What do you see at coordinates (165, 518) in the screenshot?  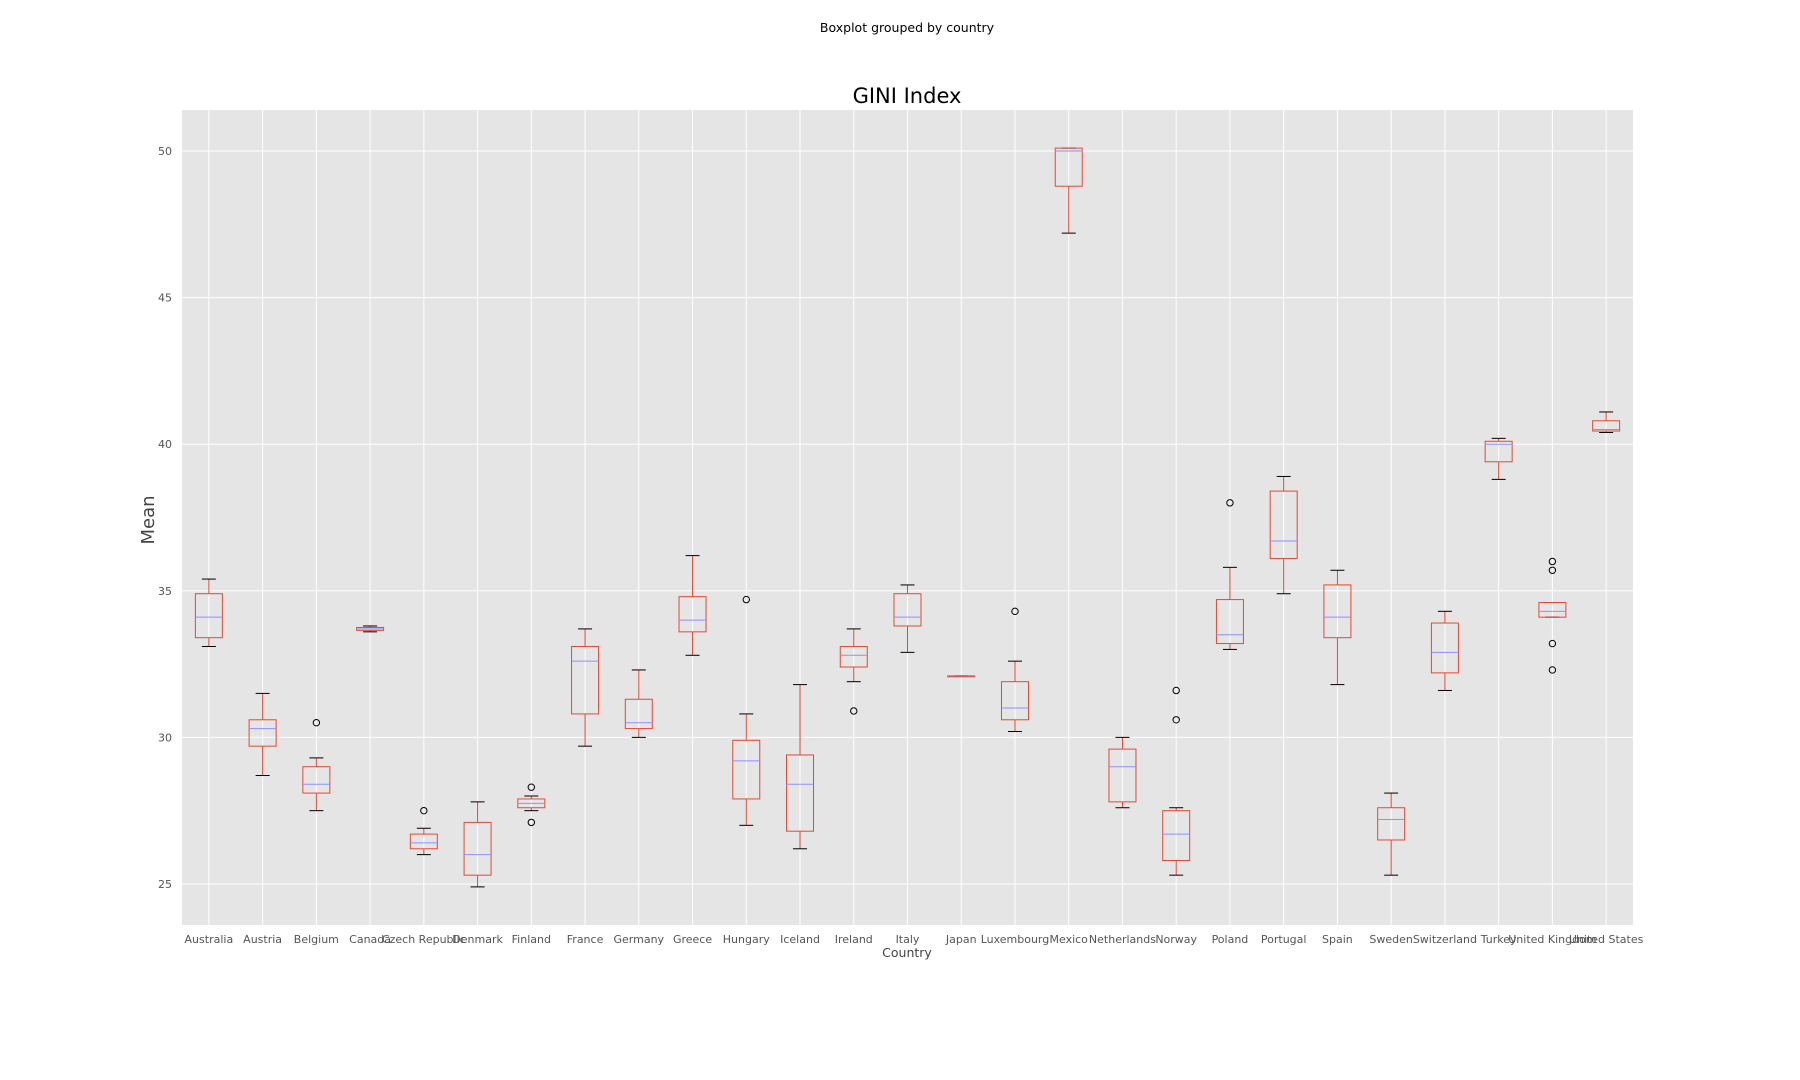 I see `y-axis-ticks: 25 30 35 40 45 50` at bounding box center [165, 518].